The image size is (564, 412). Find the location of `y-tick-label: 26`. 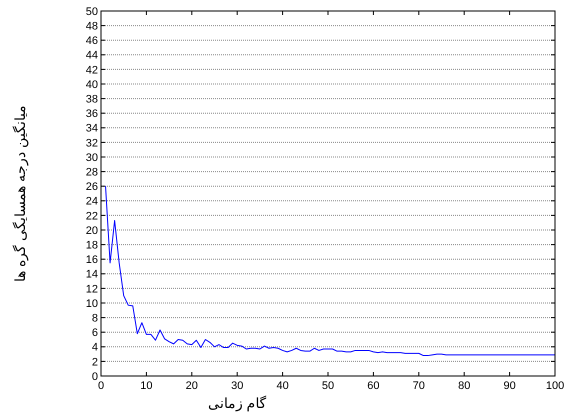

y-tick-label: 26 is located at coordinates (92, 187).